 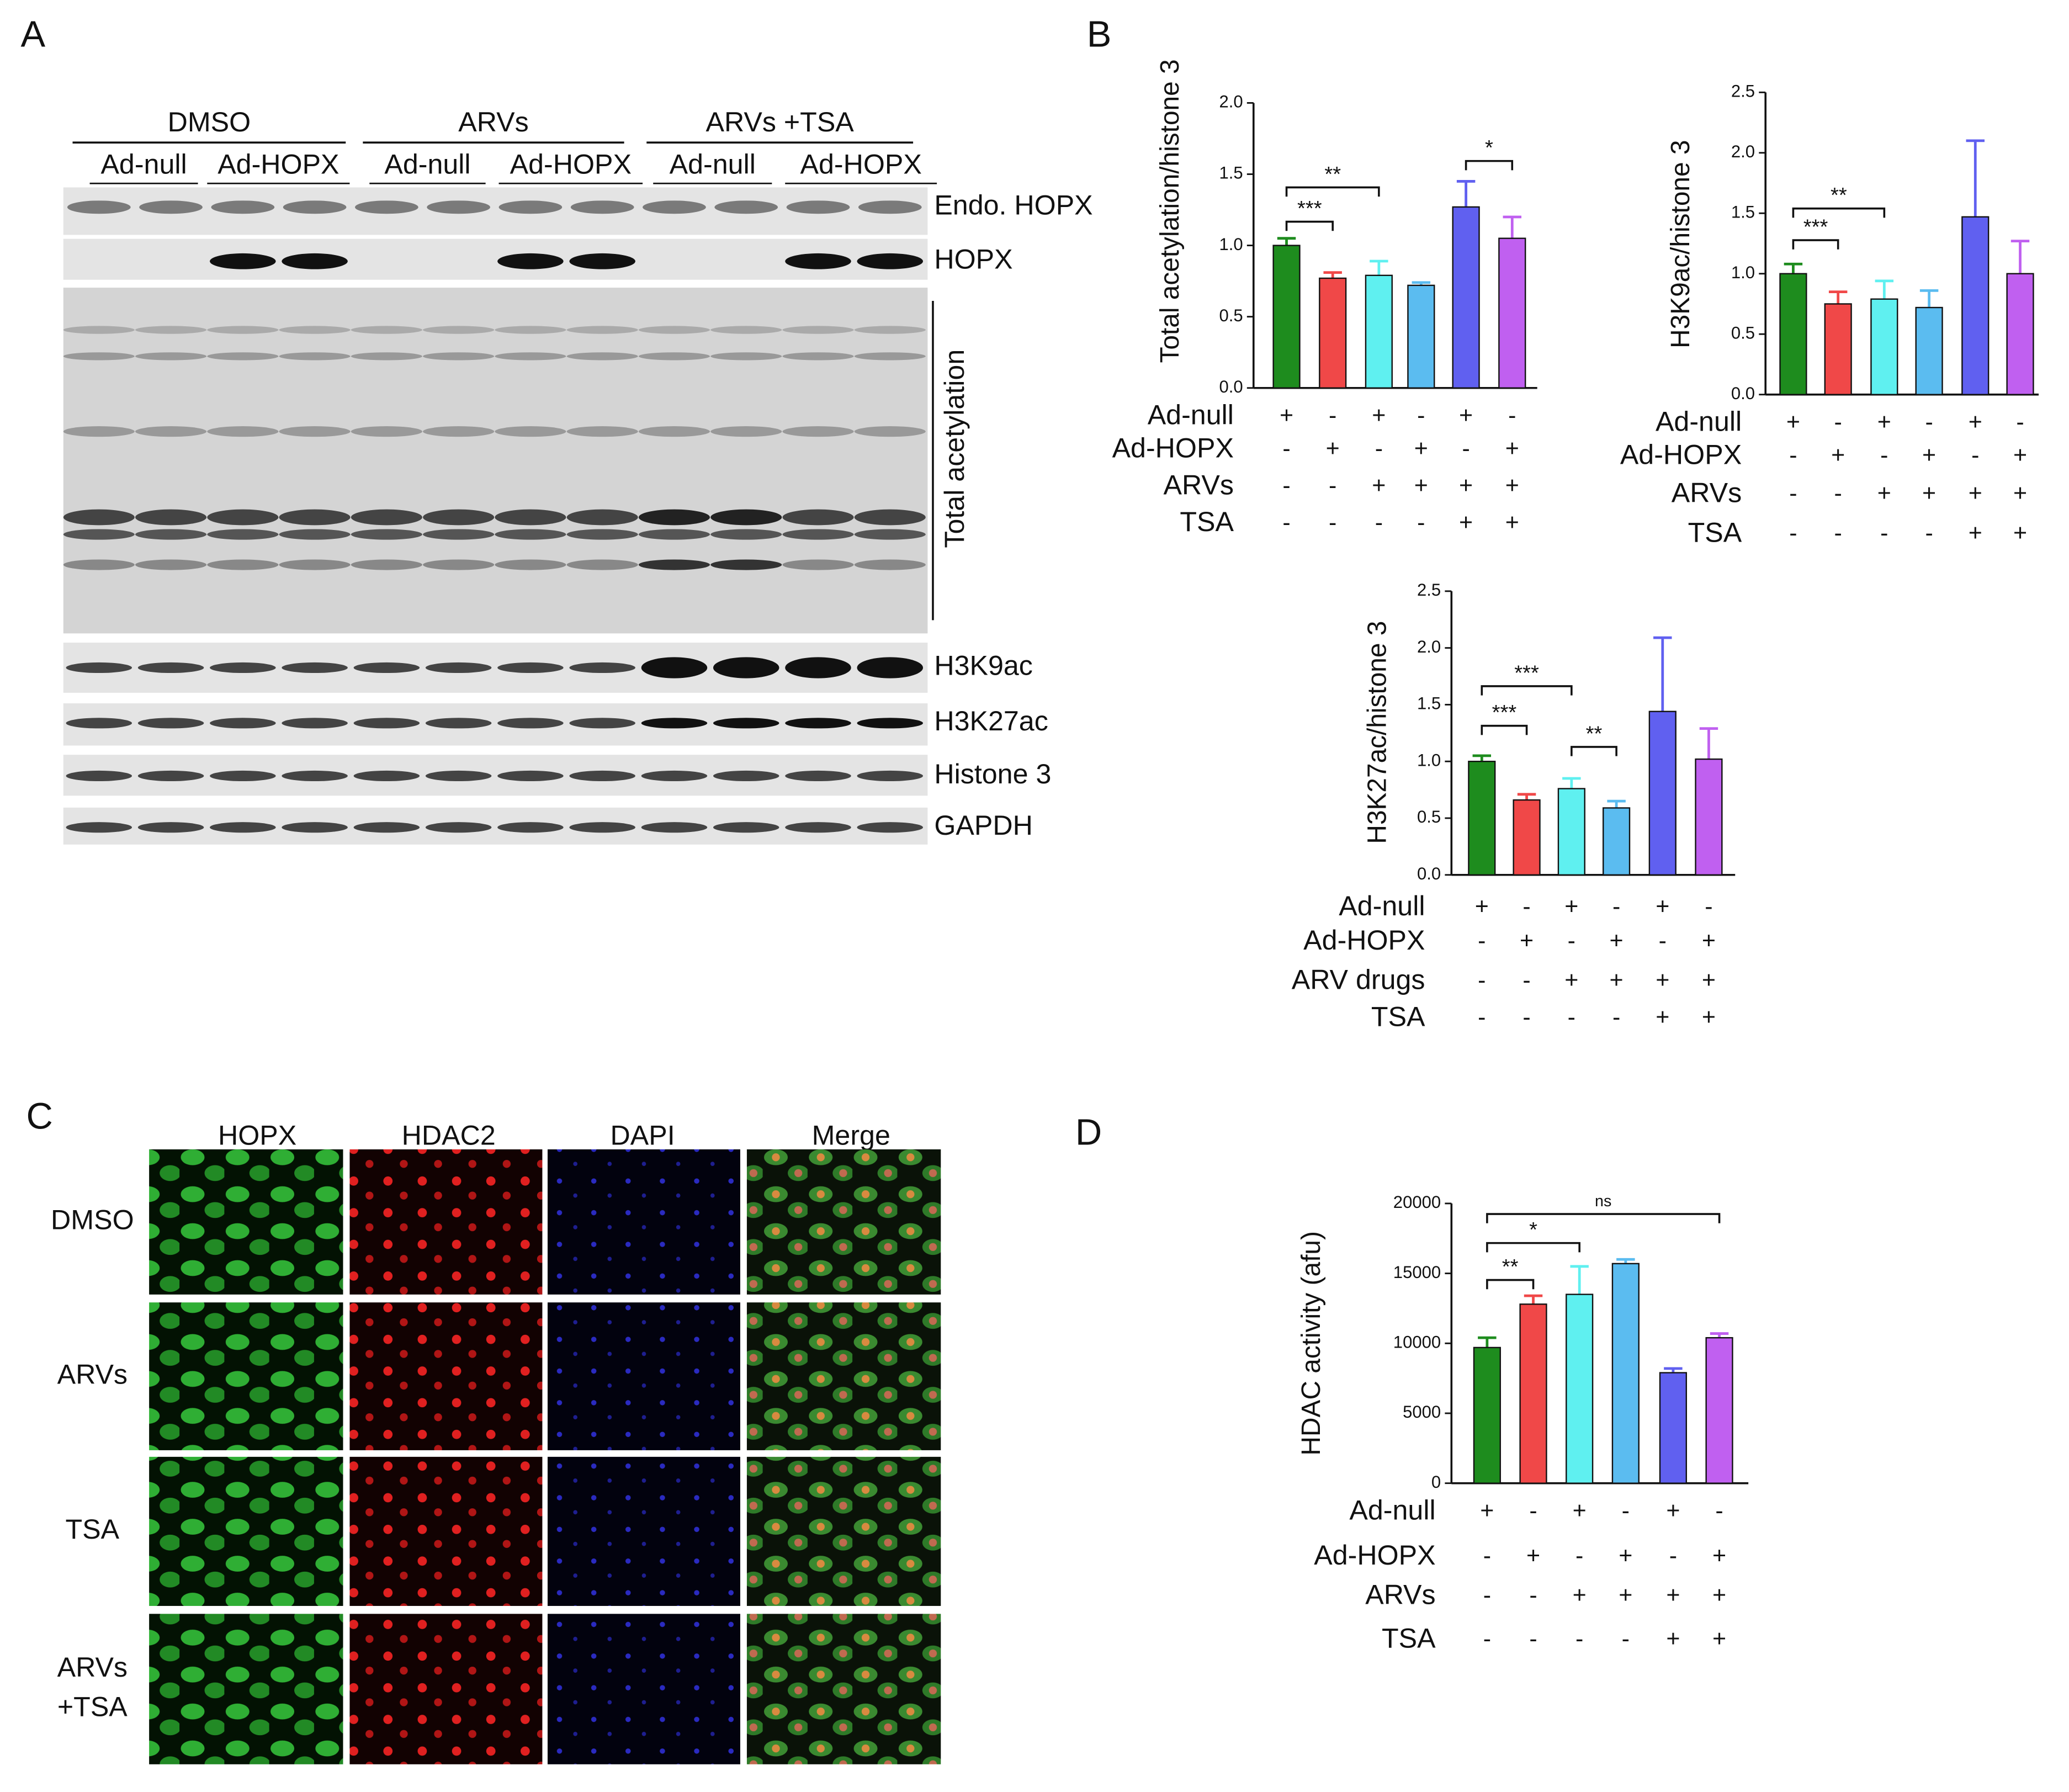 What do you see at coordinates (1707, 493) in the screenshot?
I see `condition-label: ARVs` at bounding box center [1707, 493].